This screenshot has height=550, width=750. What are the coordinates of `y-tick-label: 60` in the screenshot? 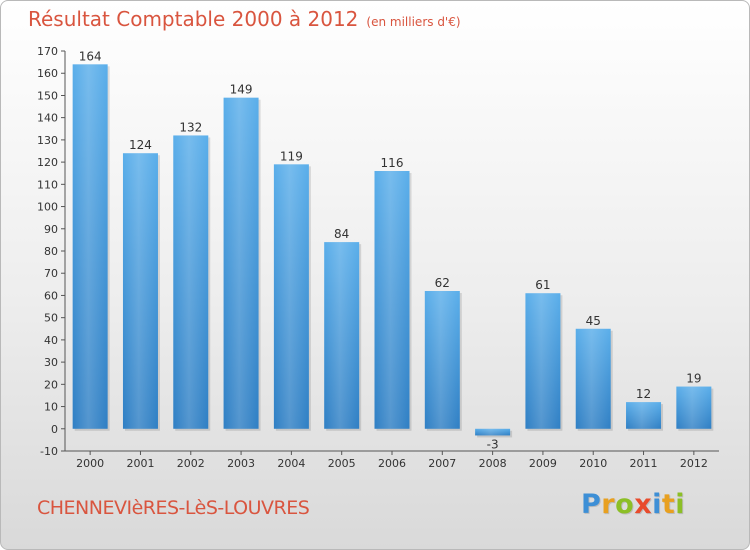 It's located at (51, 295).